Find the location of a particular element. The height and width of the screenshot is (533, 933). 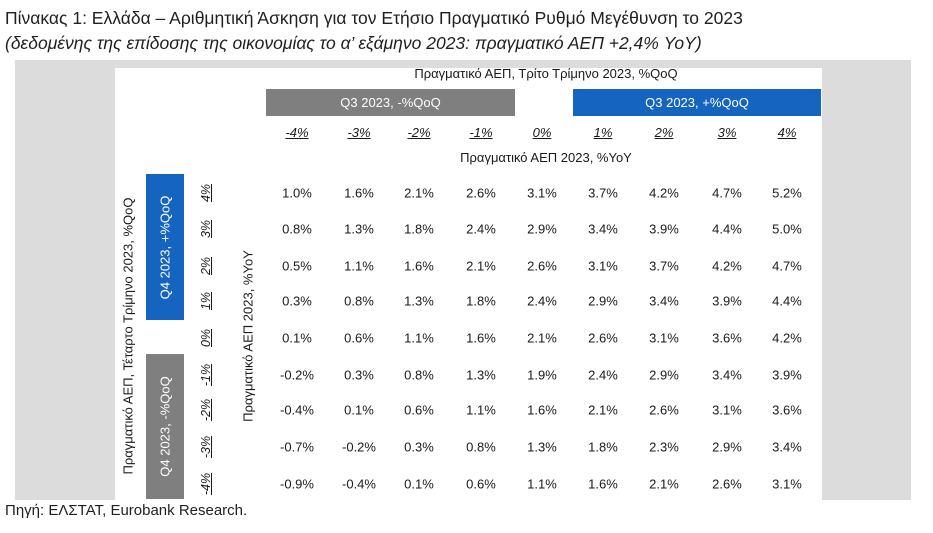

q4-negative-label: Q4 2023, -%QoQ is located at coordinates (165, 426).